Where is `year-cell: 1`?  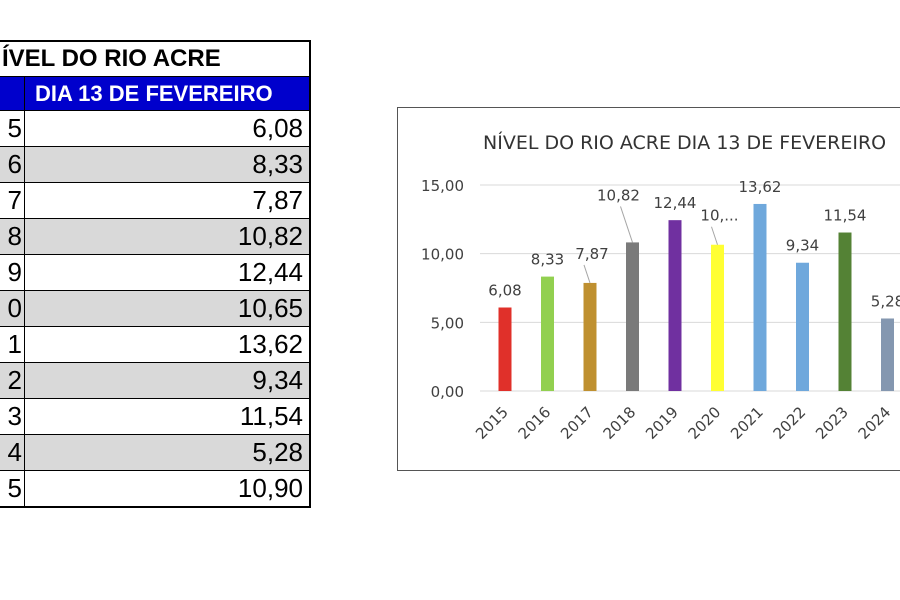
year-cell: 1 is located at coordinates (12, 344).